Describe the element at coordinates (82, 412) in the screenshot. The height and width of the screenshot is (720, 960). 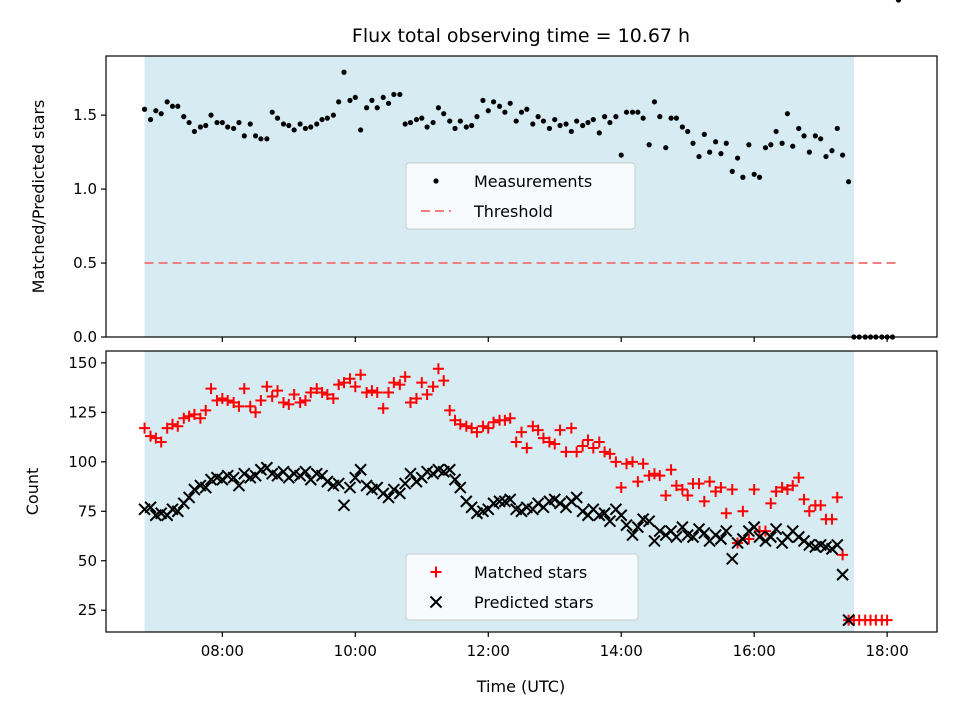
I see `y-tick-label: 125` at that location.